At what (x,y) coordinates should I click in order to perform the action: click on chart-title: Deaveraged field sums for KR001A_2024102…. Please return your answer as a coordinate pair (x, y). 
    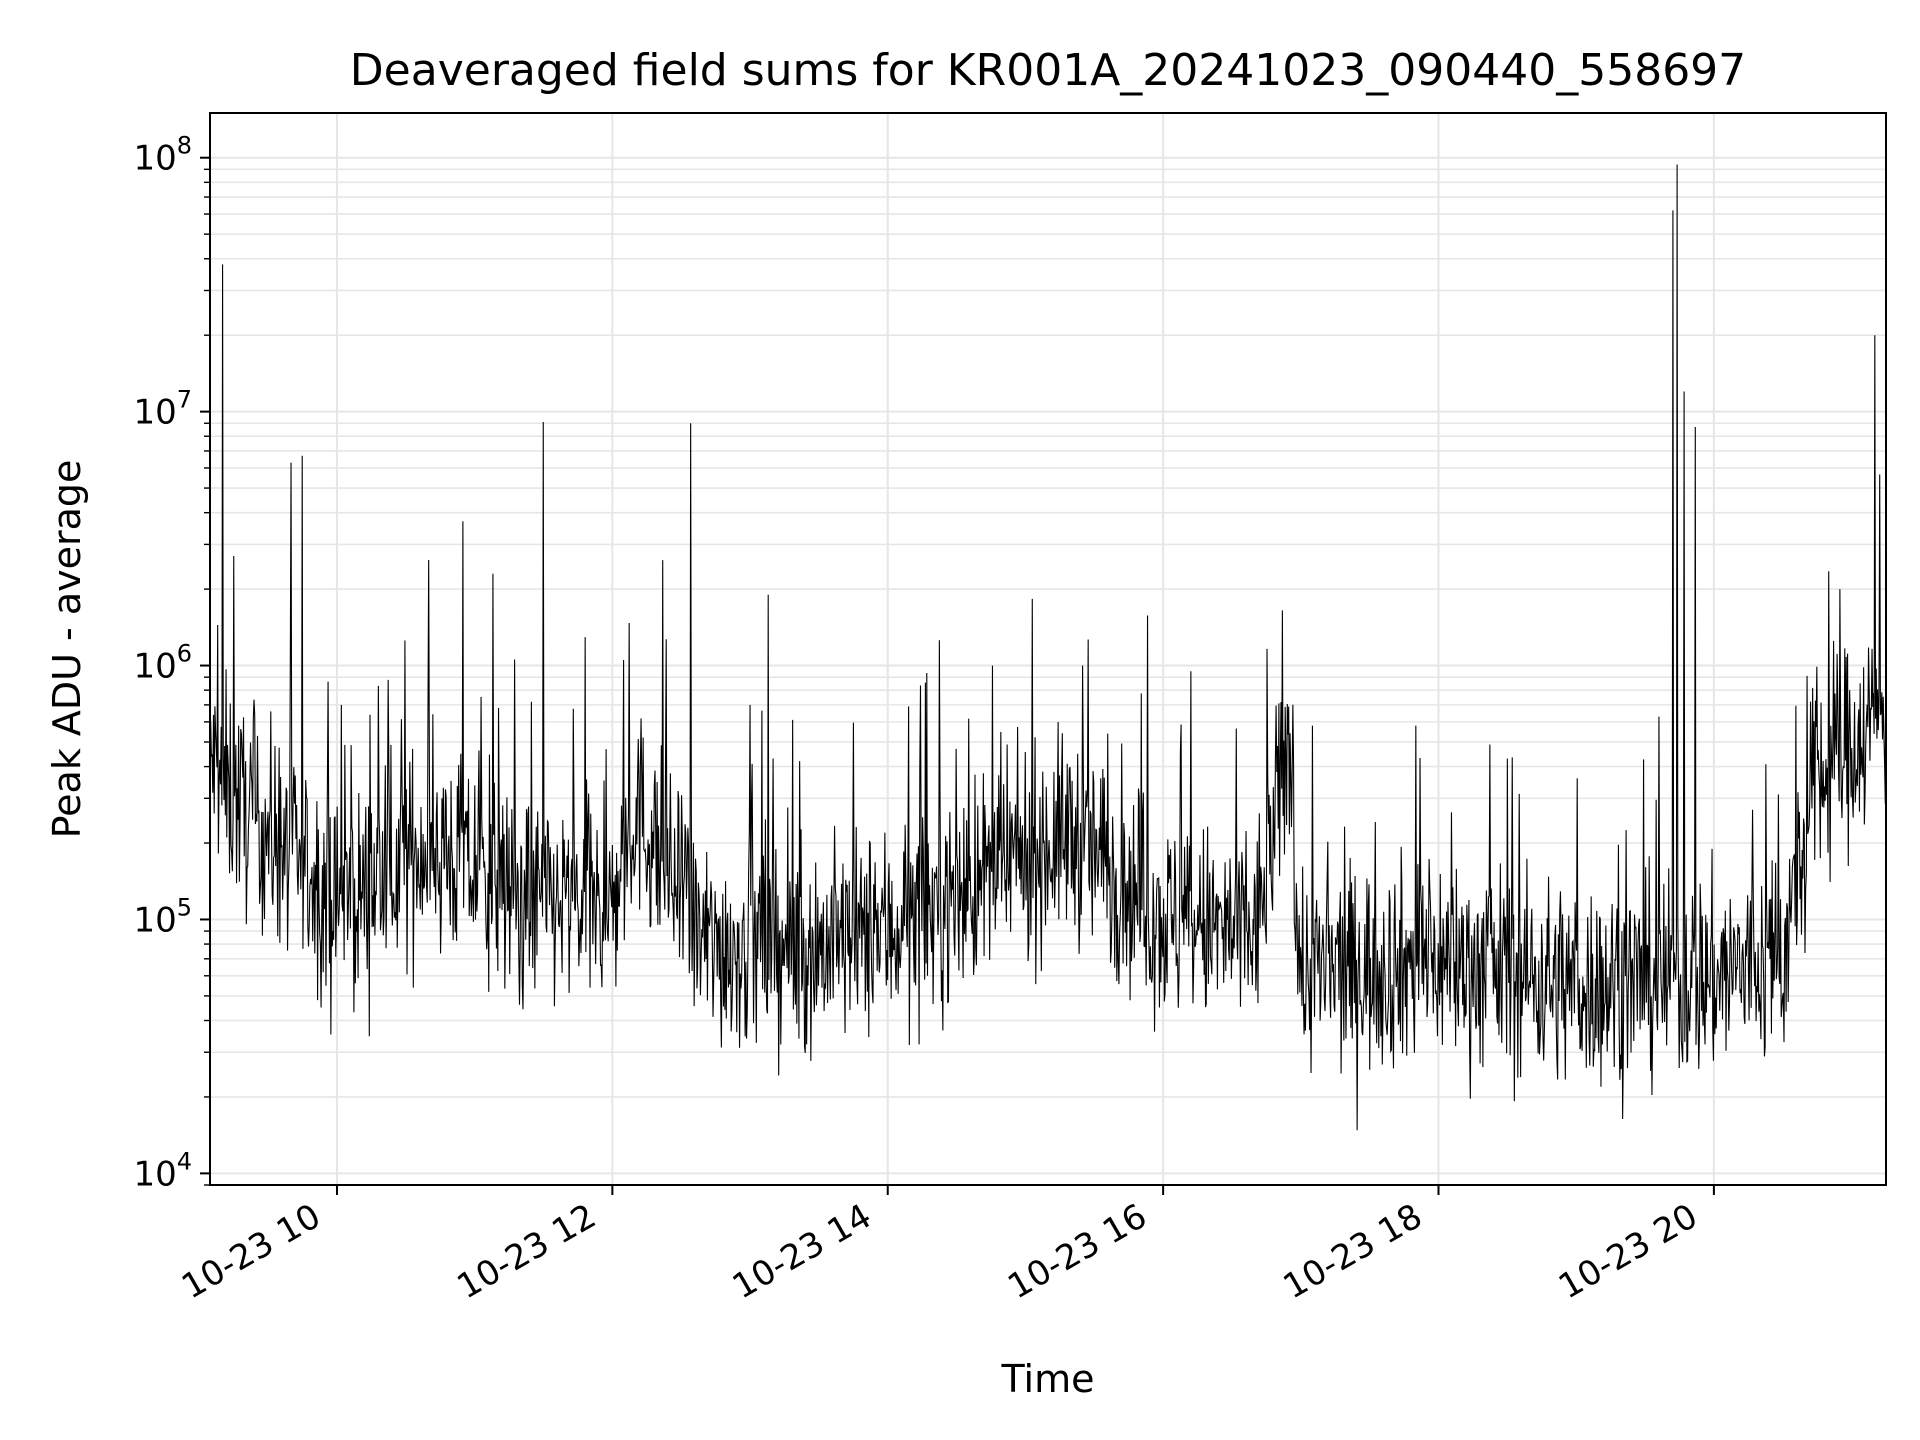
    Looking at the image, I should click on (1048, 70).